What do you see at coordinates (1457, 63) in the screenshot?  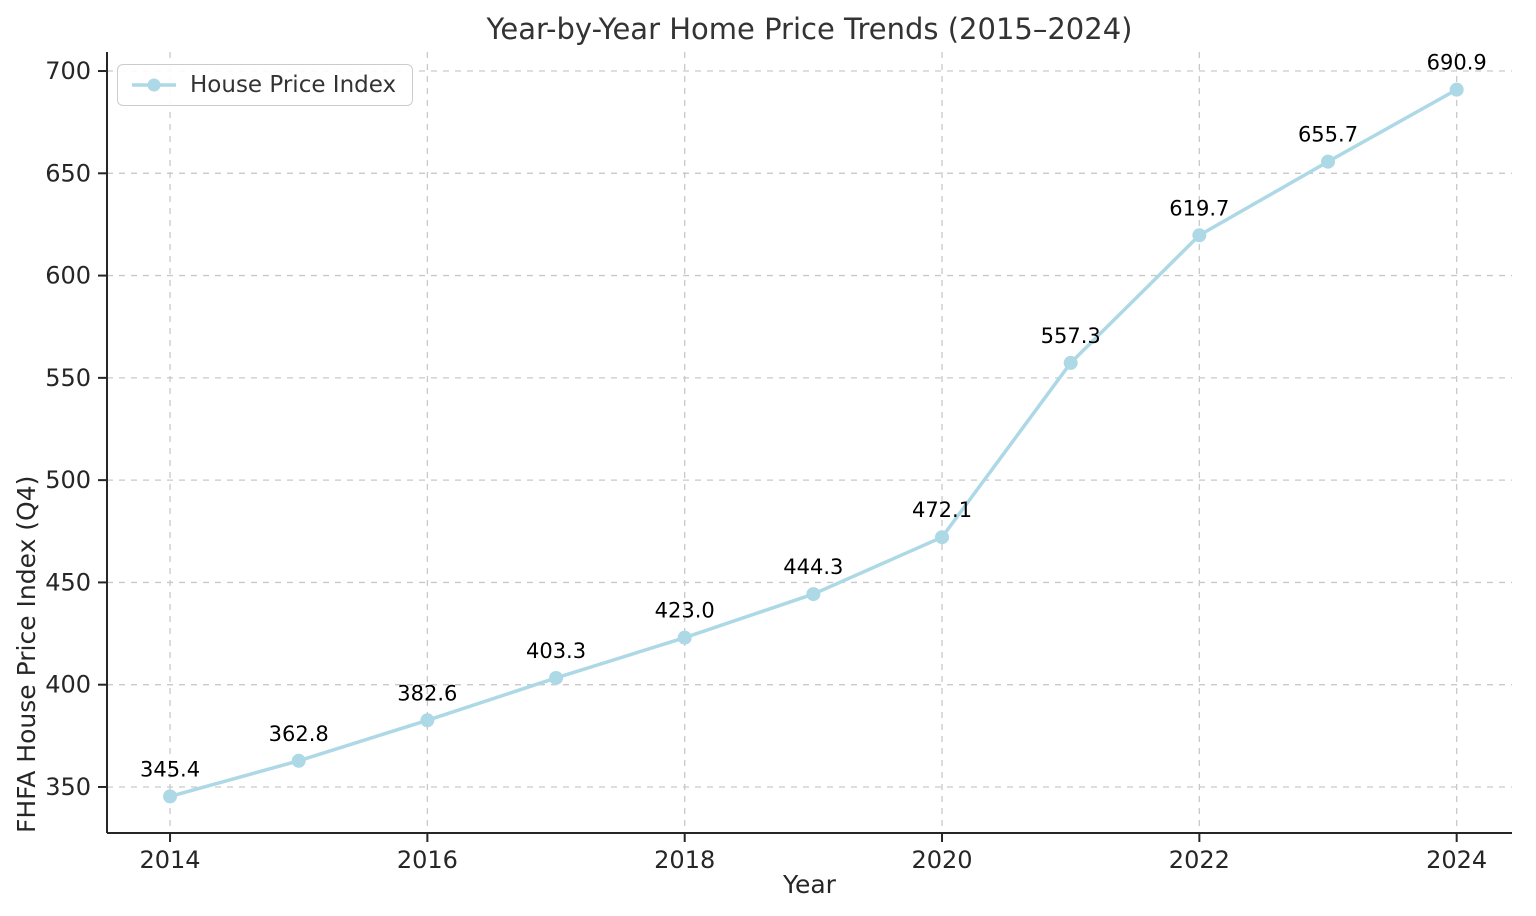 I see `data-point-value-label: 690.9` at bounding box center [1457, 63].